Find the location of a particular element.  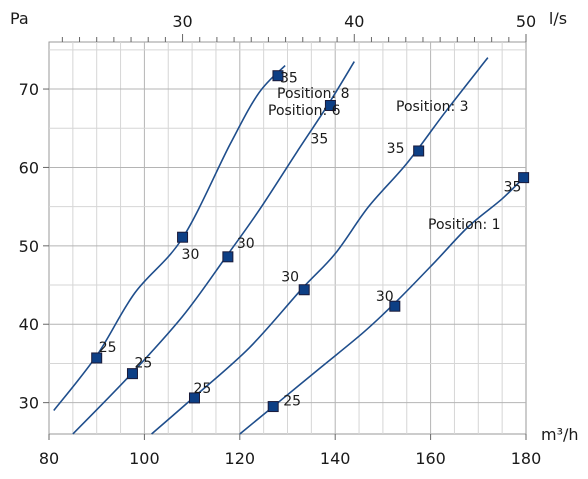

top-tick-label: 30 is located at coordinates (182, 21).